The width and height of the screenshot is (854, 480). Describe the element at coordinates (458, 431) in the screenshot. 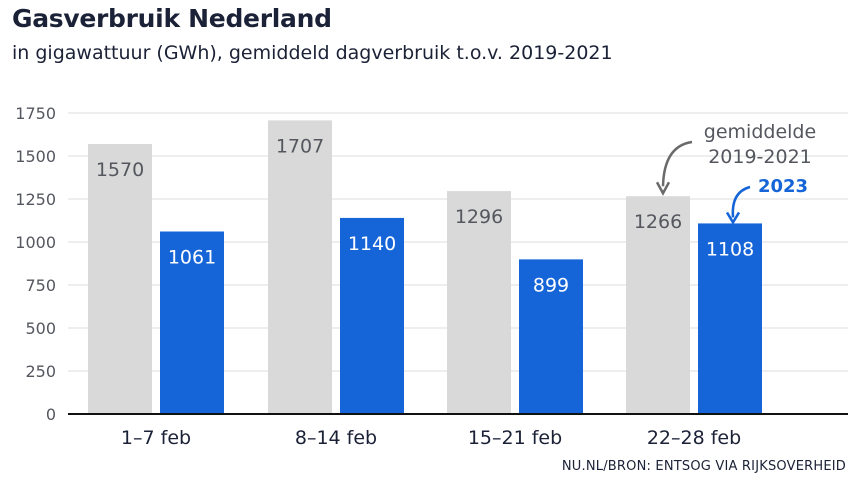

I see `x-axis: 1–7 feb 8–14 feb 15–21 feb 22–28 feb` at that location.